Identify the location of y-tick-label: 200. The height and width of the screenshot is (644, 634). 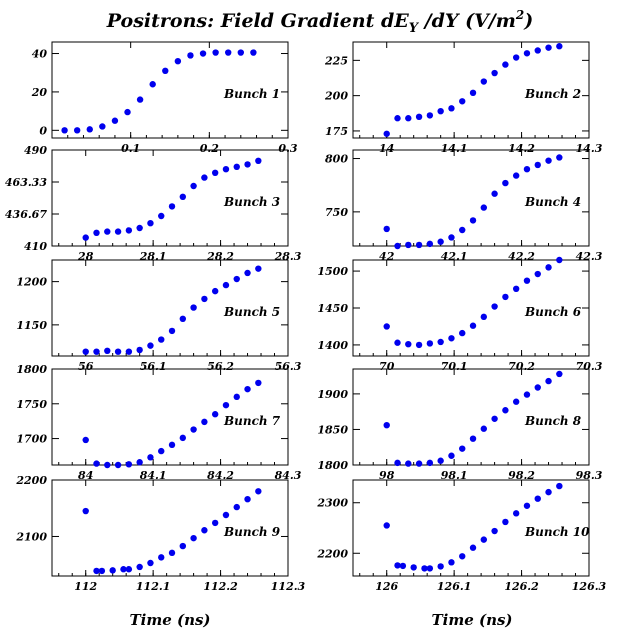
(336, 96).